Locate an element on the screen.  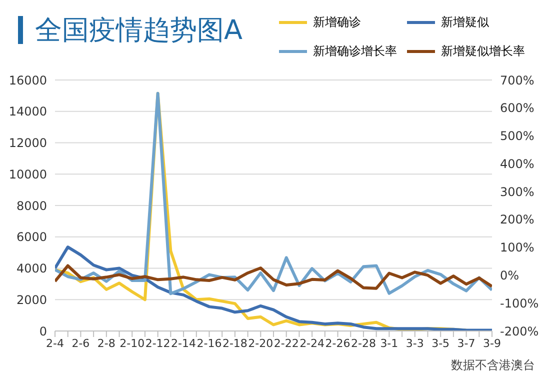
x-tick-label: 2-6 is located at coordinates (81, 343).